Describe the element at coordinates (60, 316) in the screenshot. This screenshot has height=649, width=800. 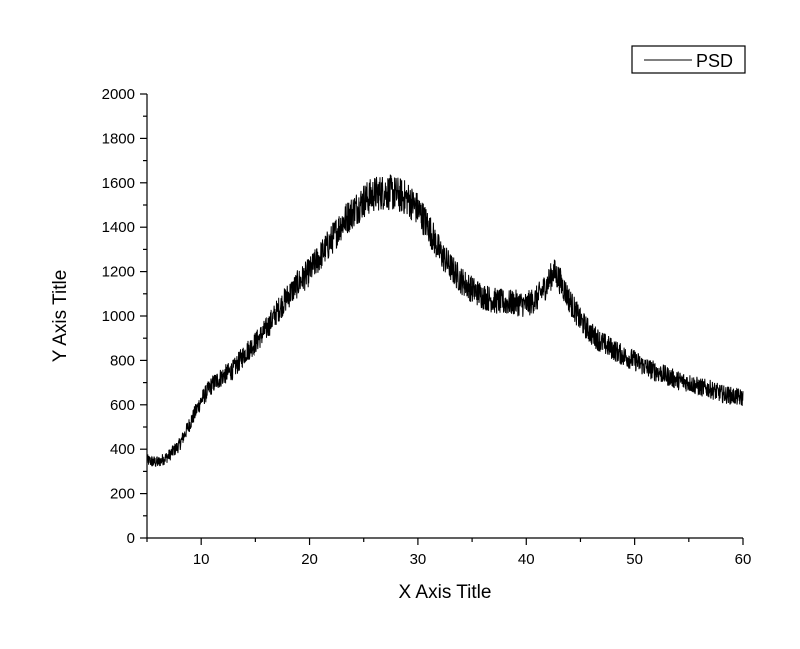
I see `y-axis-title: Y Axis Title` at that location.